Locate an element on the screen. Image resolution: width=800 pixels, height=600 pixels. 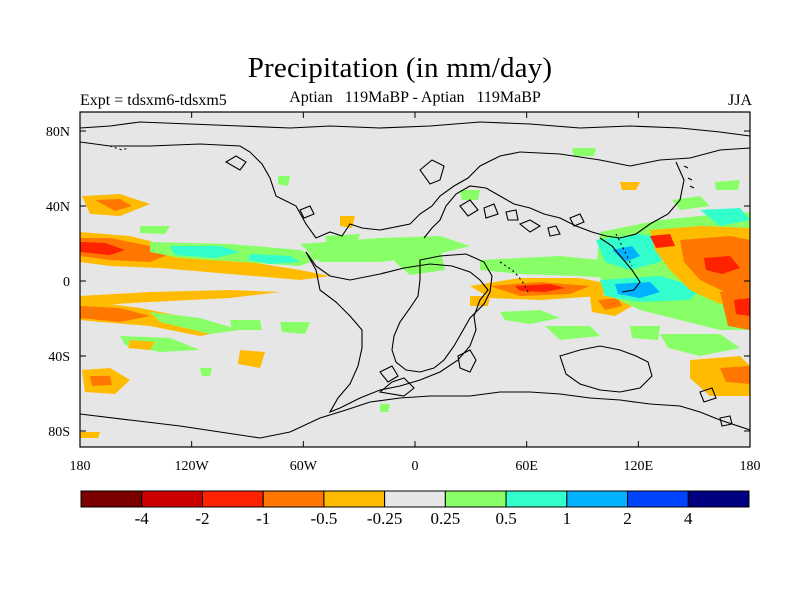
antarctica-coast is located at coordinates (415, 415).